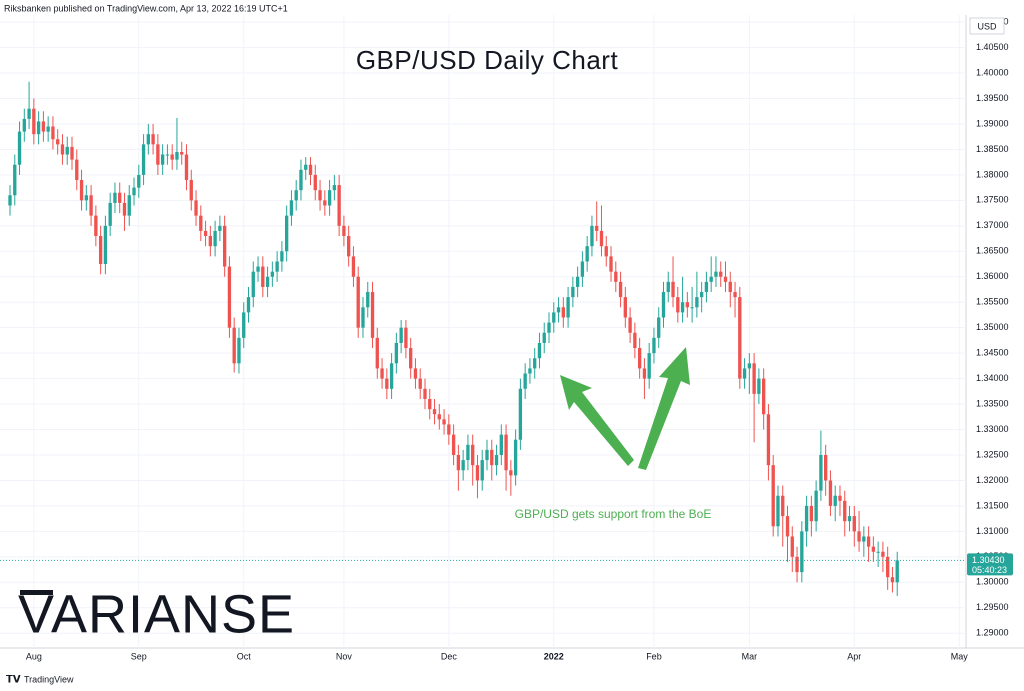 The height and width of the screenshot is (691, 1024). I want to click on x-tick-label: Dec, so click(449, 656).